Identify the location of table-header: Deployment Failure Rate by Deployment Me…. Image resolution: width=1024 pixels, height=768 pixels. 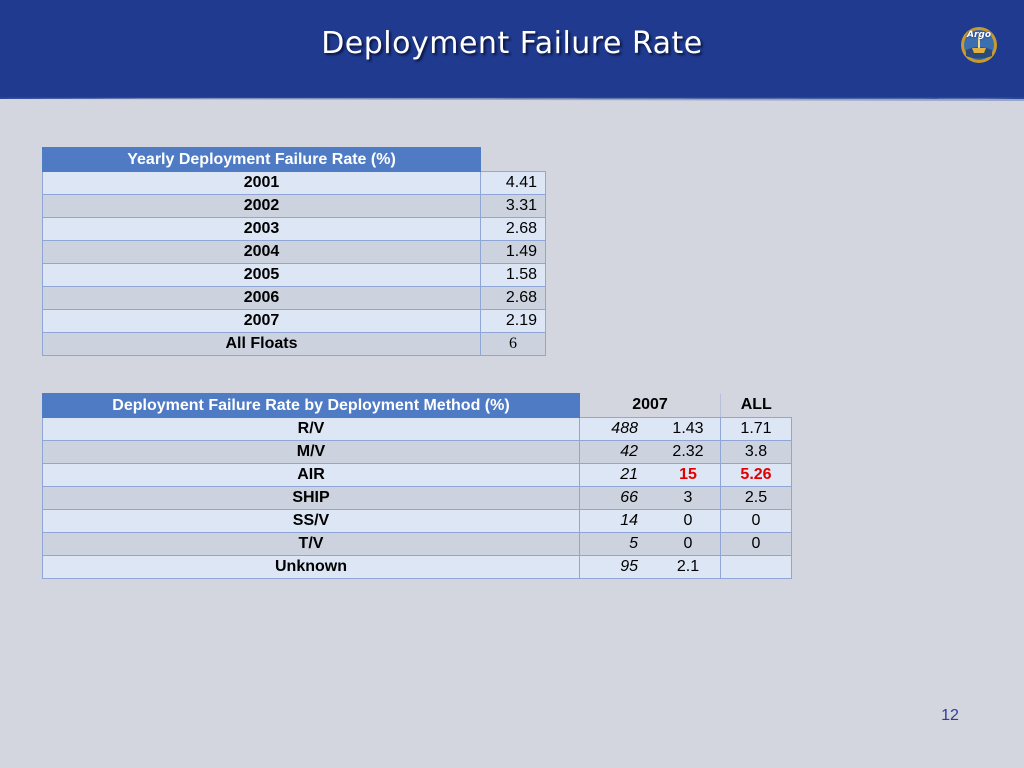
(311, 405).